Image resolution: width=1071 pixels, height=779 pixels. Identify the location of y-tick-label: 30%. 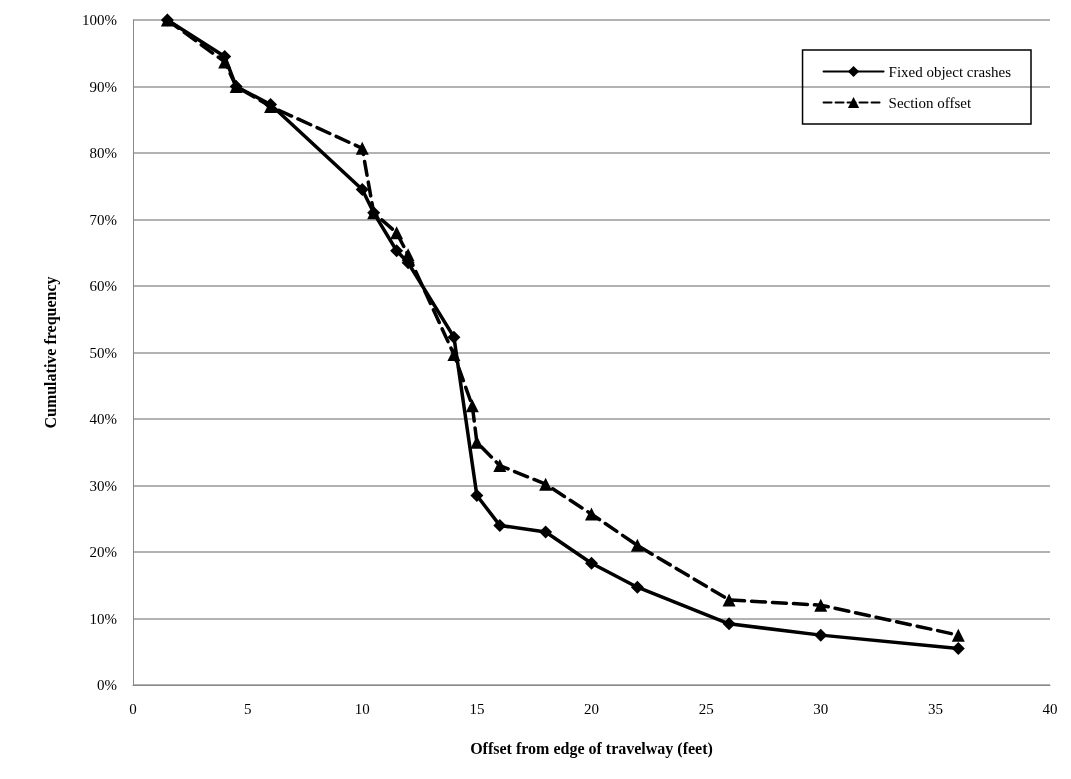
(103, 485).